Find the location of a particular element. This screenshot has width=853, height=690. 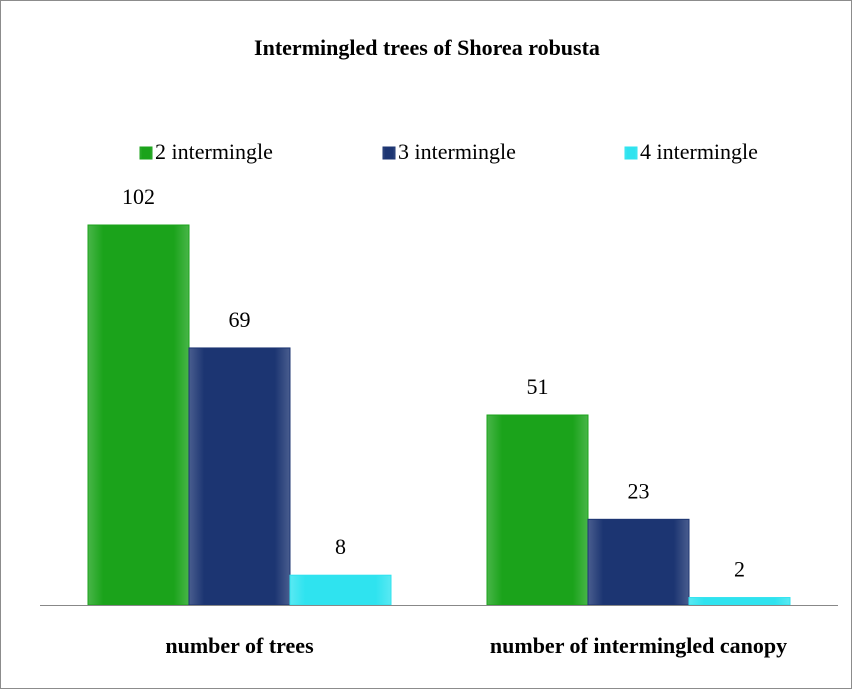

value-label: 2 is located at coordinates (739, 569).